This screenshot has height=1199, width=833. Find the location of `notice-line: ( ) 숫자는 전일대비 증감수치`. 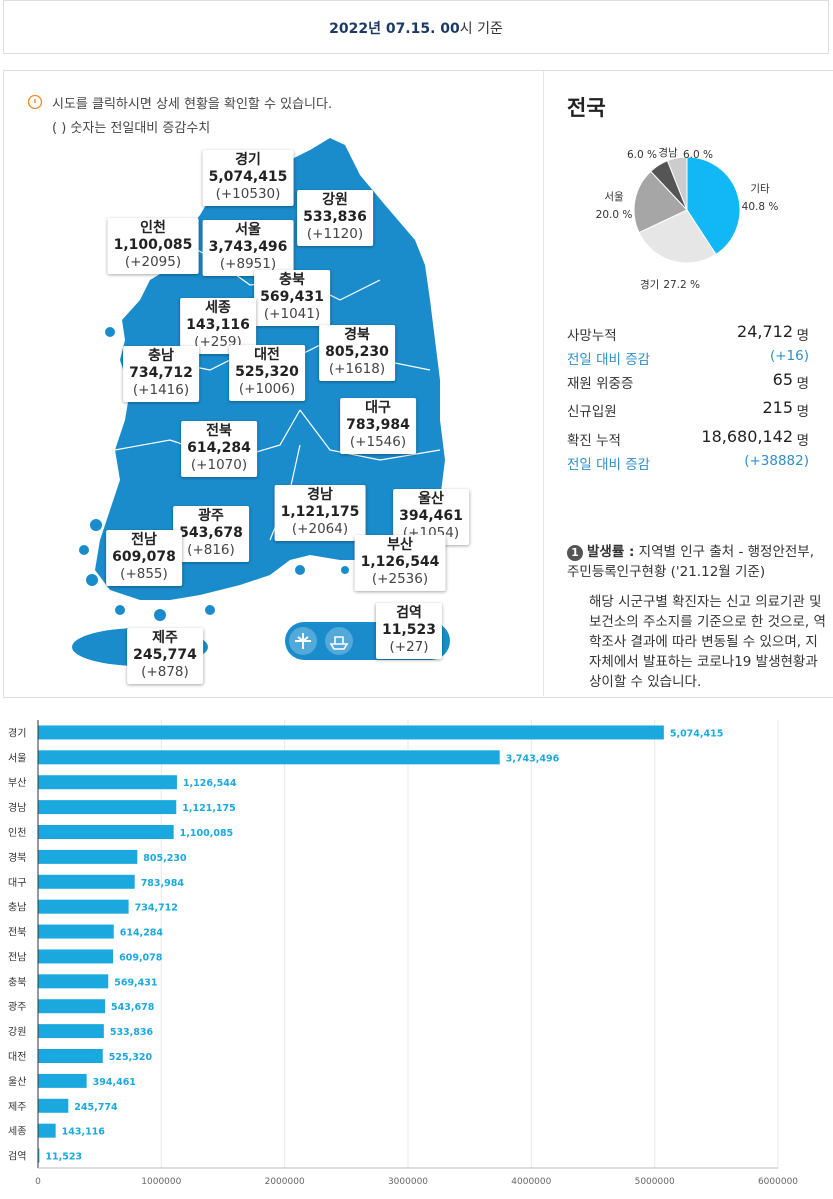

notice-line: ( ) 숫자는 전일대비 증감수치 is located at coordinates (131, 128).